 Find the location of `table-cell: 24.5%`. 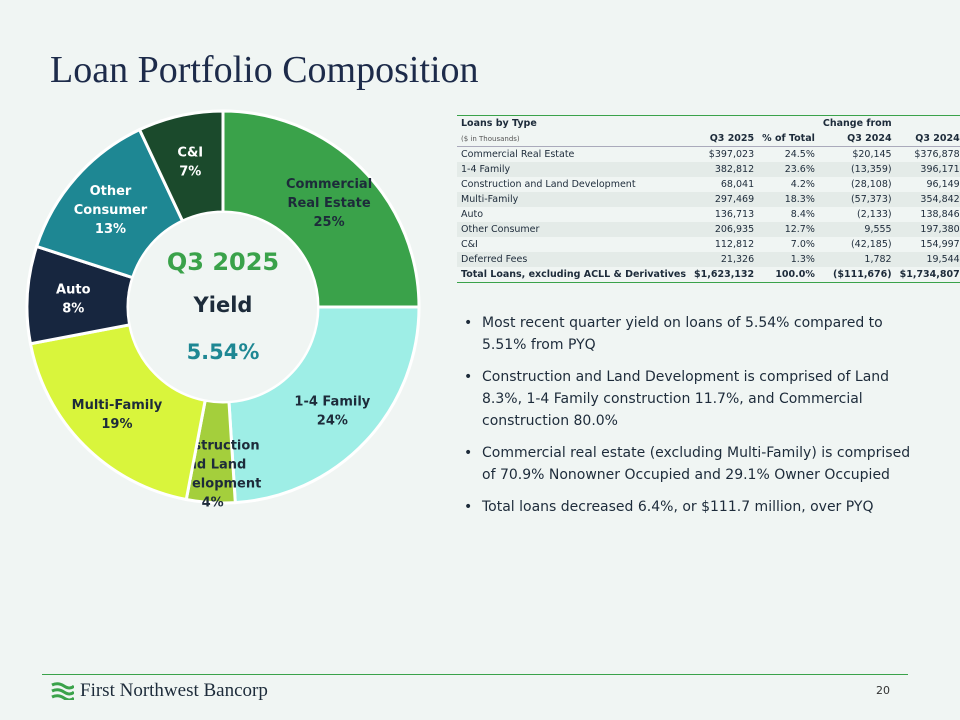

table-cell: 24.5% is located at coordinates (788, 154).